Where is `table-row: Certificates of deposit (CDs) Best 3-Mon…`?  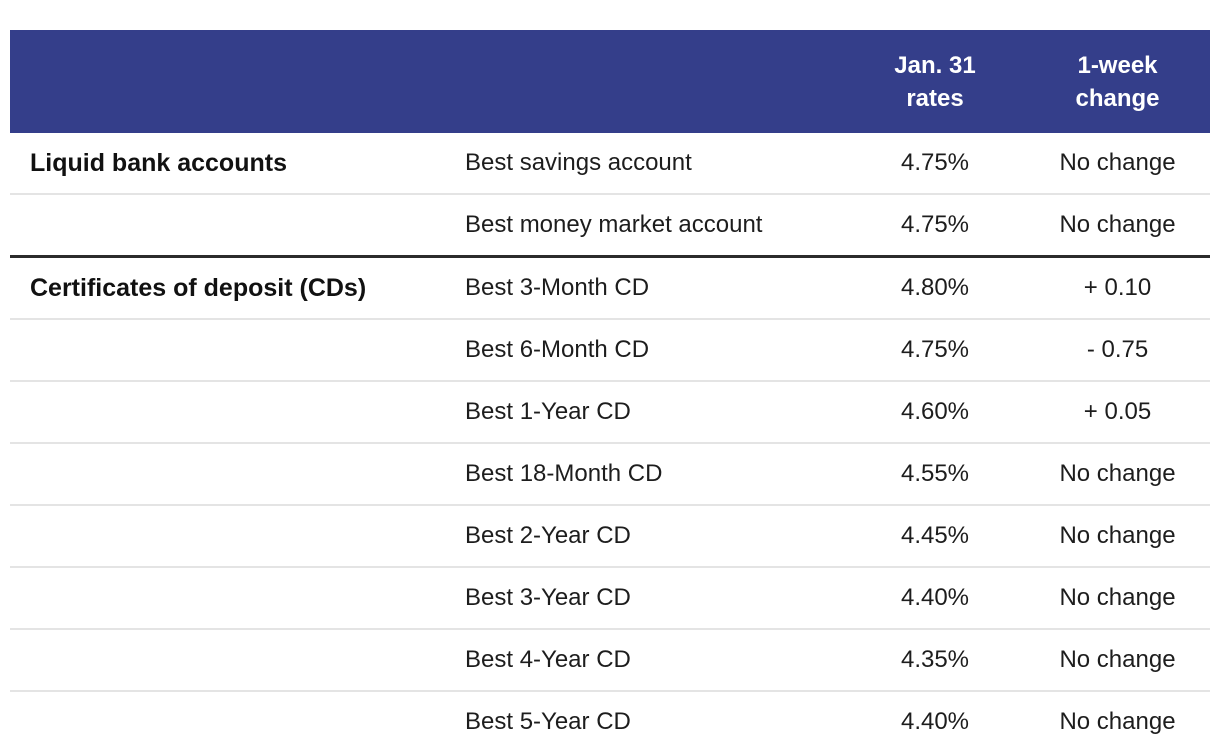 table-row: Certificates of deposit (CDs) Best 3-Mon… is located at coordinates (610, 288).